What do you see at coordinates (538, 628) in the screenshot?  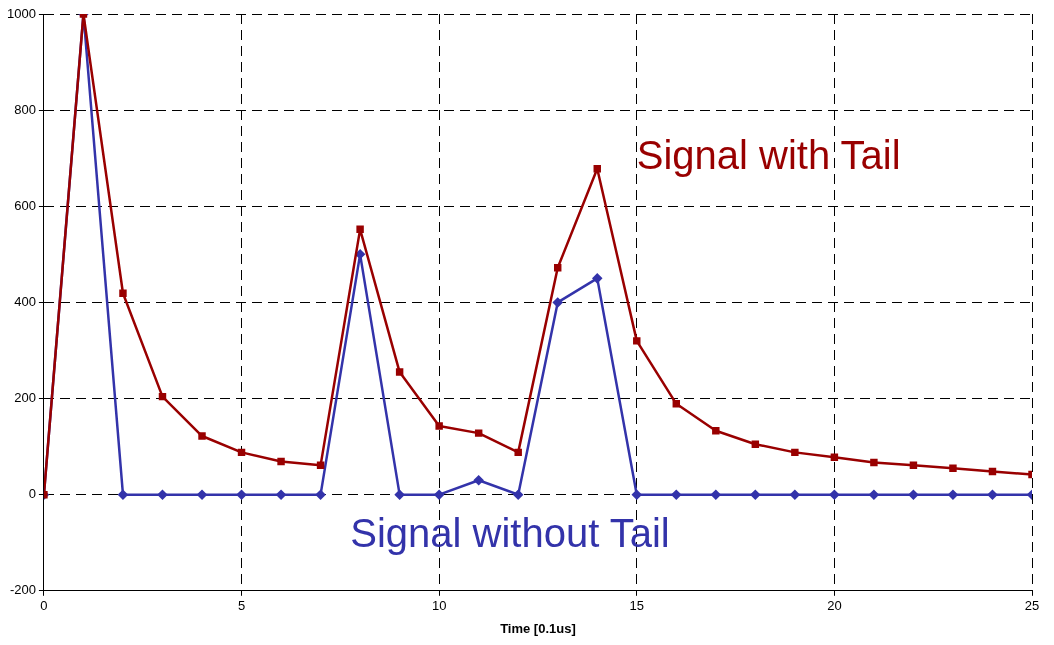 I see `x-axis-title: Time [0.1us]` at bounding box center [538, 628].